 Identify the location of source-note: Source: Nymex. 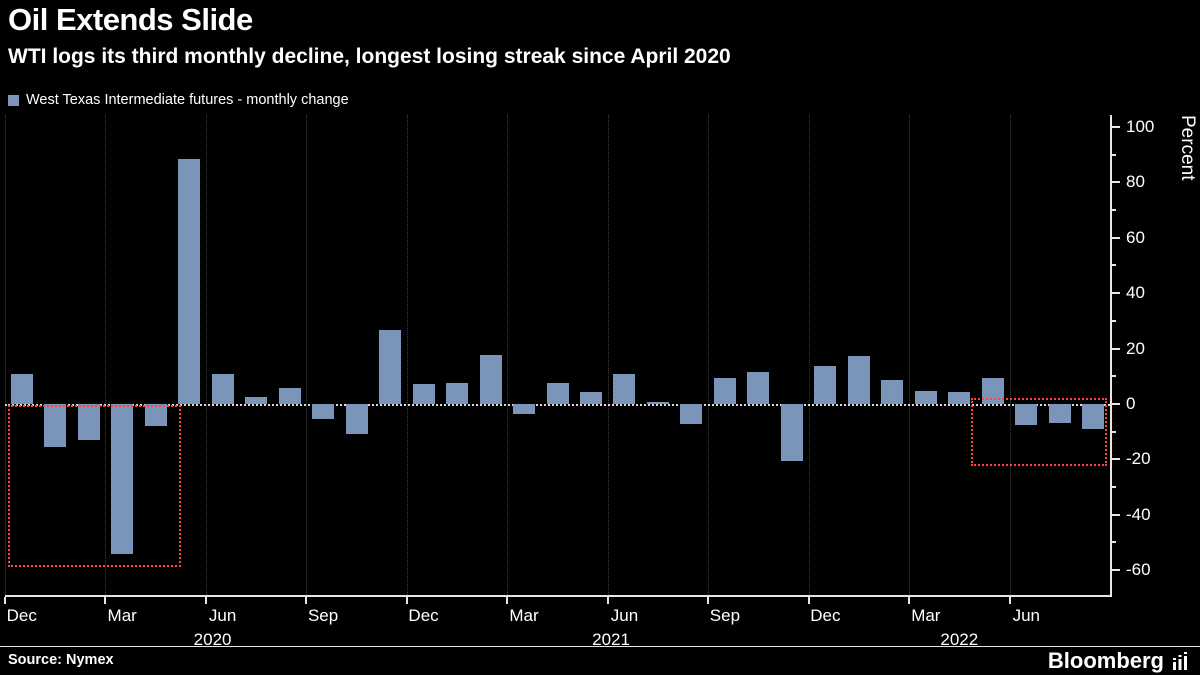
(61, 660).